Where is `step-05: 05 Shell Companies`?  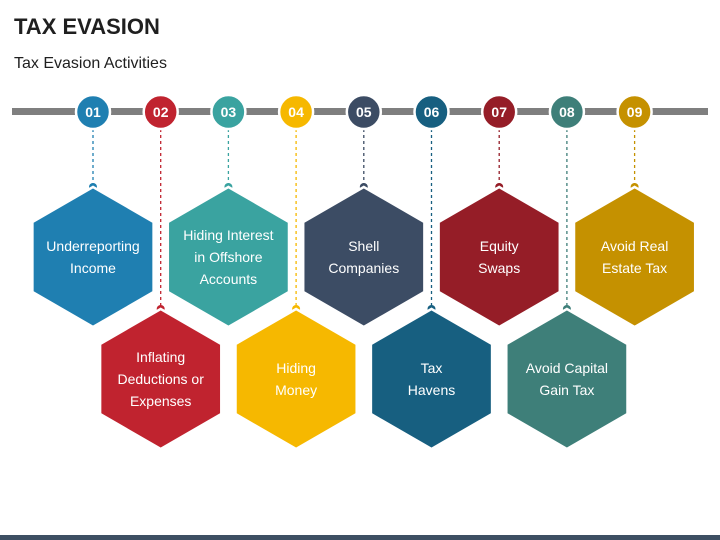
step-05: 05 Shell Companies is located at coordinates (363, 211).